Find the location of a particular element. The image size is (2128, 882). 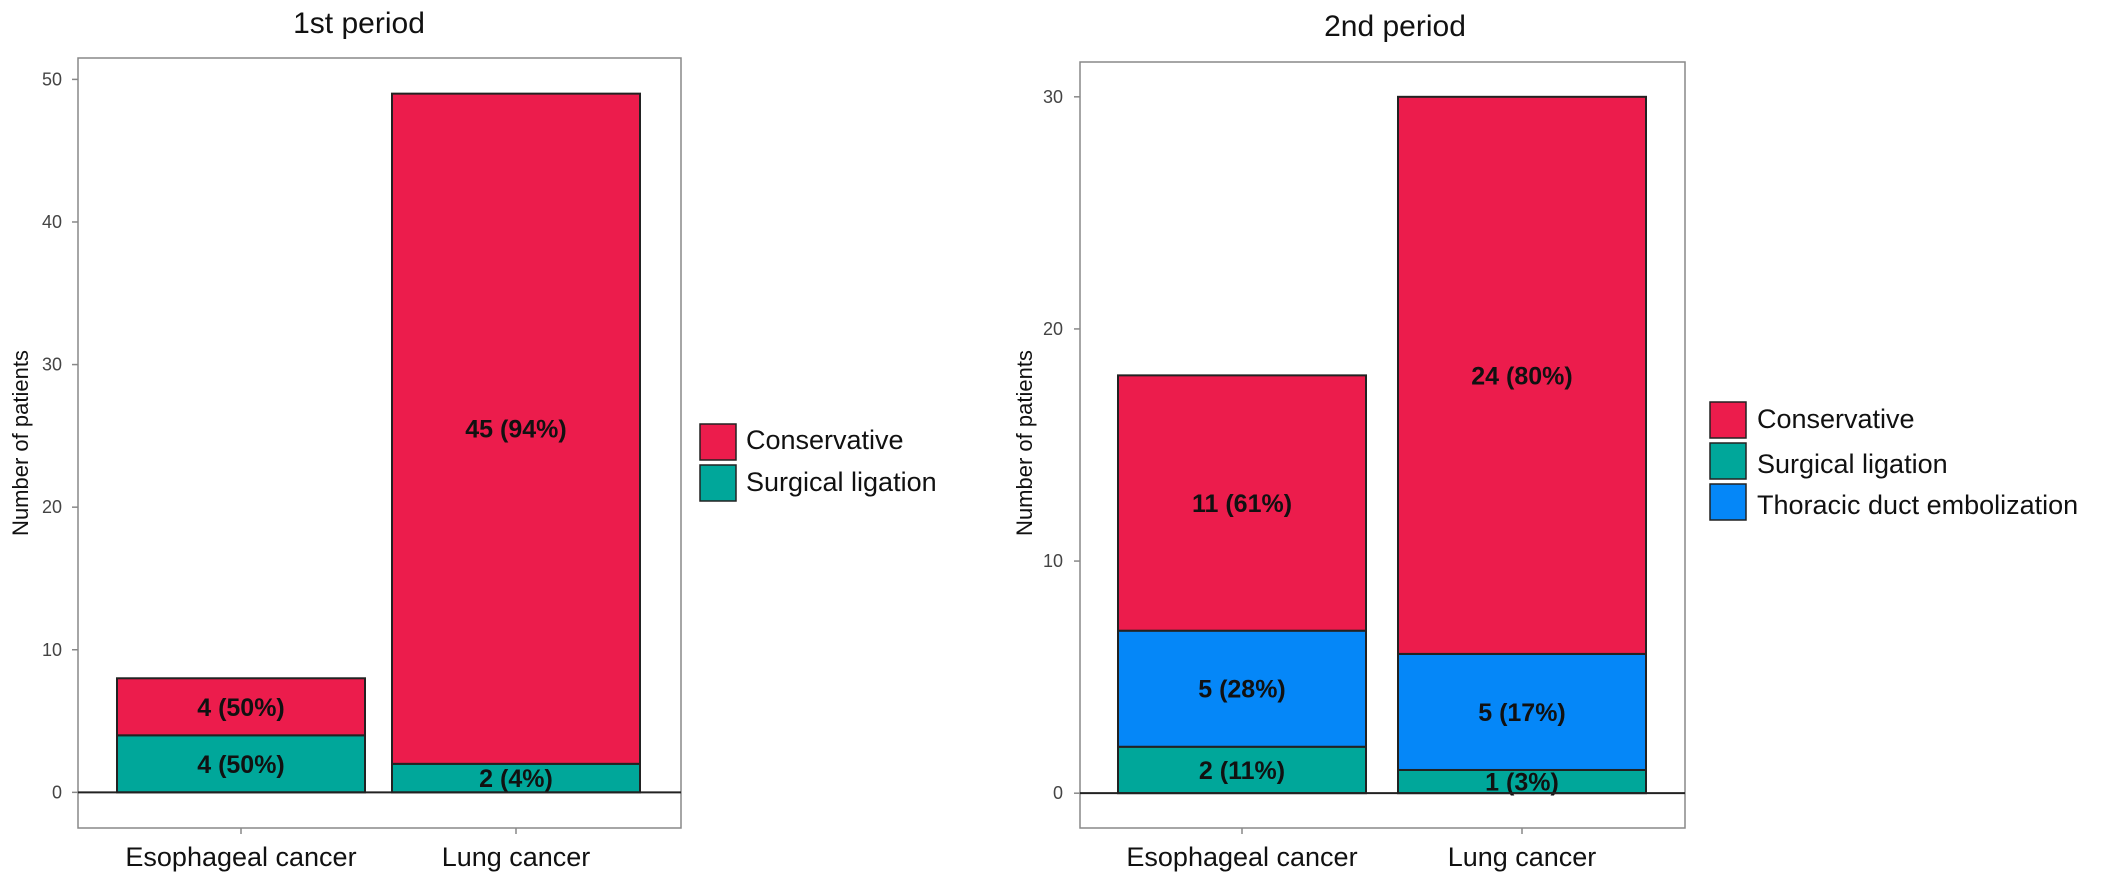

data-label-surgical-ligation-esophageal-cancer: 2 (11%) is located at coordinates (1242, 771).